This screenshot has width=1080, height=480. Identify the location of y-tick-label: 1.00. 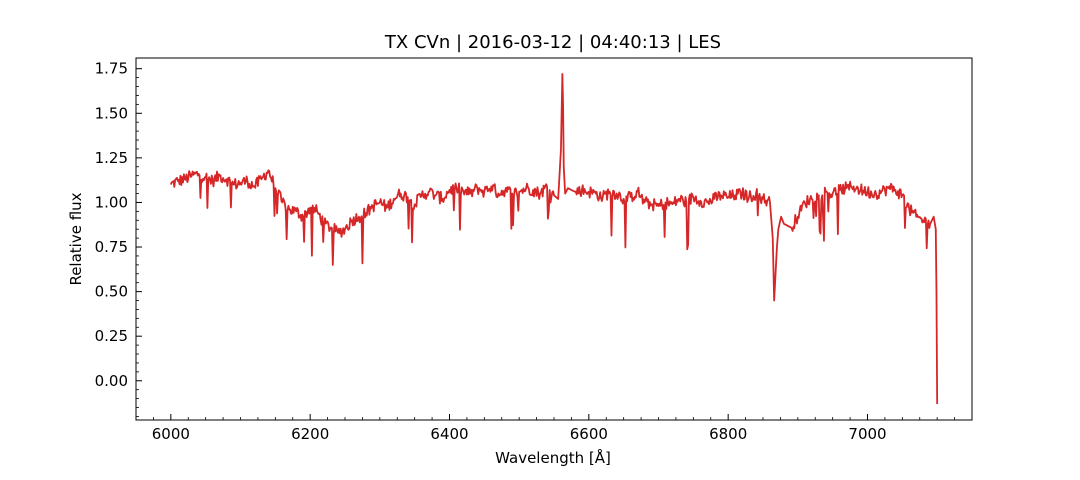
(111, 202).